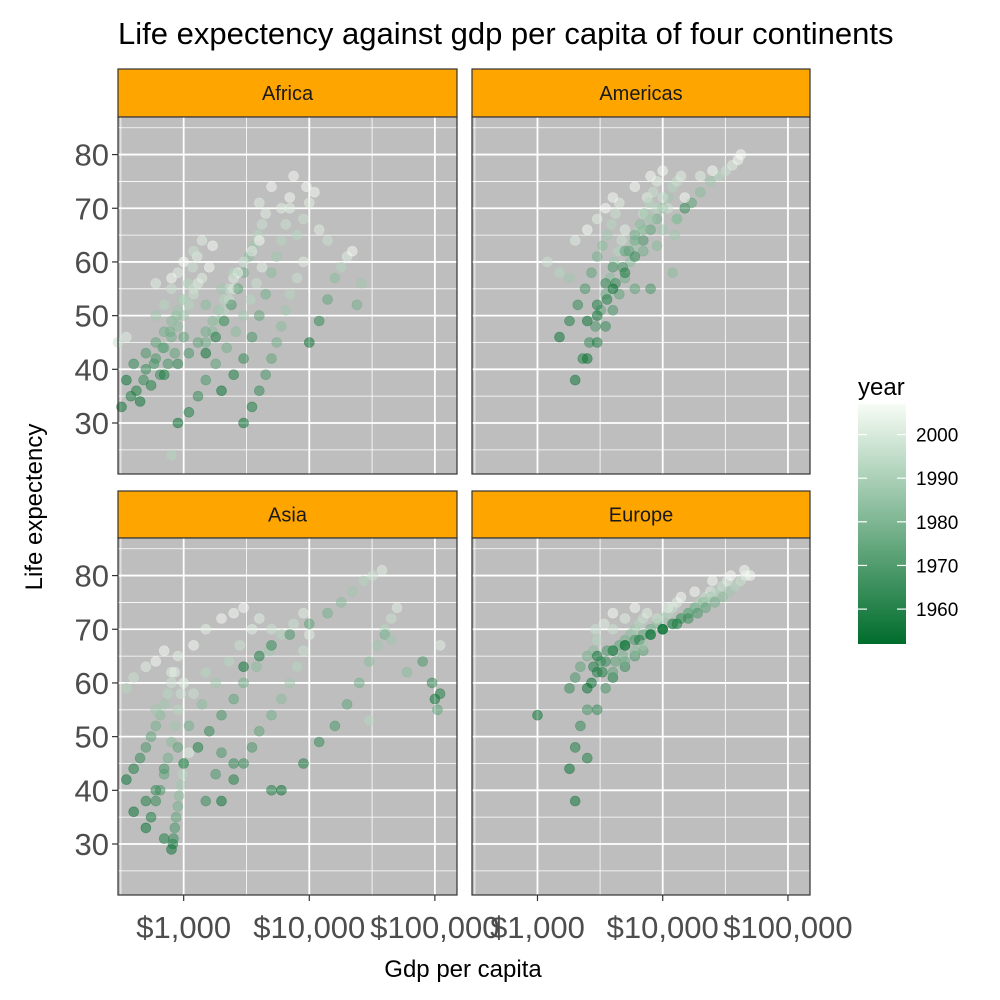 The height and width of the screenshot is (1000, 1000). What do you see at coordinates (908, 523) in the screenshot?
I see `legend-ticks: 1960 1970 1980 1990 2000` at bounding box center [908, 523].